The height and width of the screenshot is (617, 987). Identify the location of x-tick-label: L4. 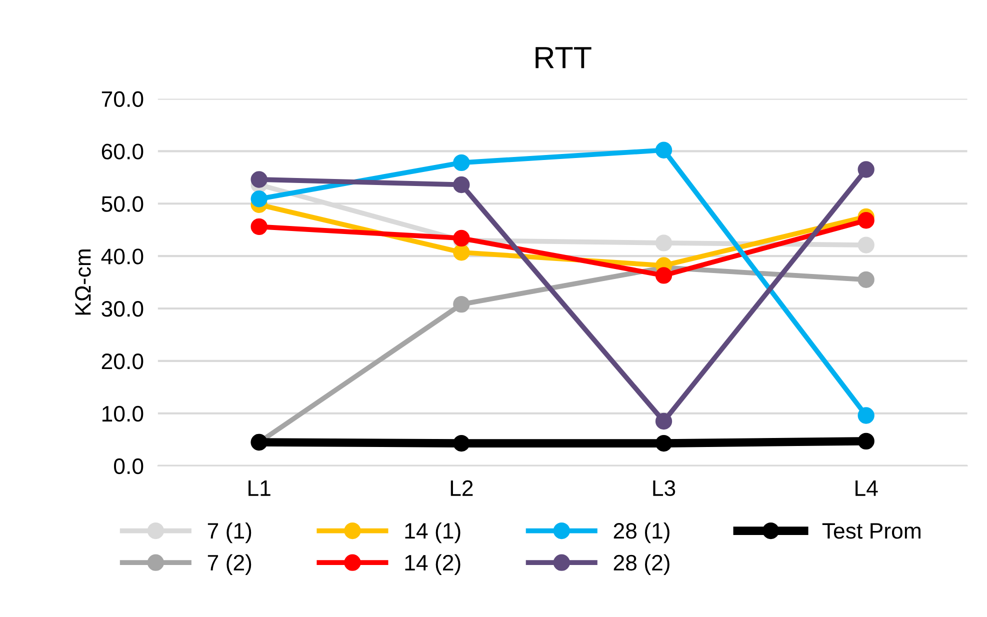
(867, 488).